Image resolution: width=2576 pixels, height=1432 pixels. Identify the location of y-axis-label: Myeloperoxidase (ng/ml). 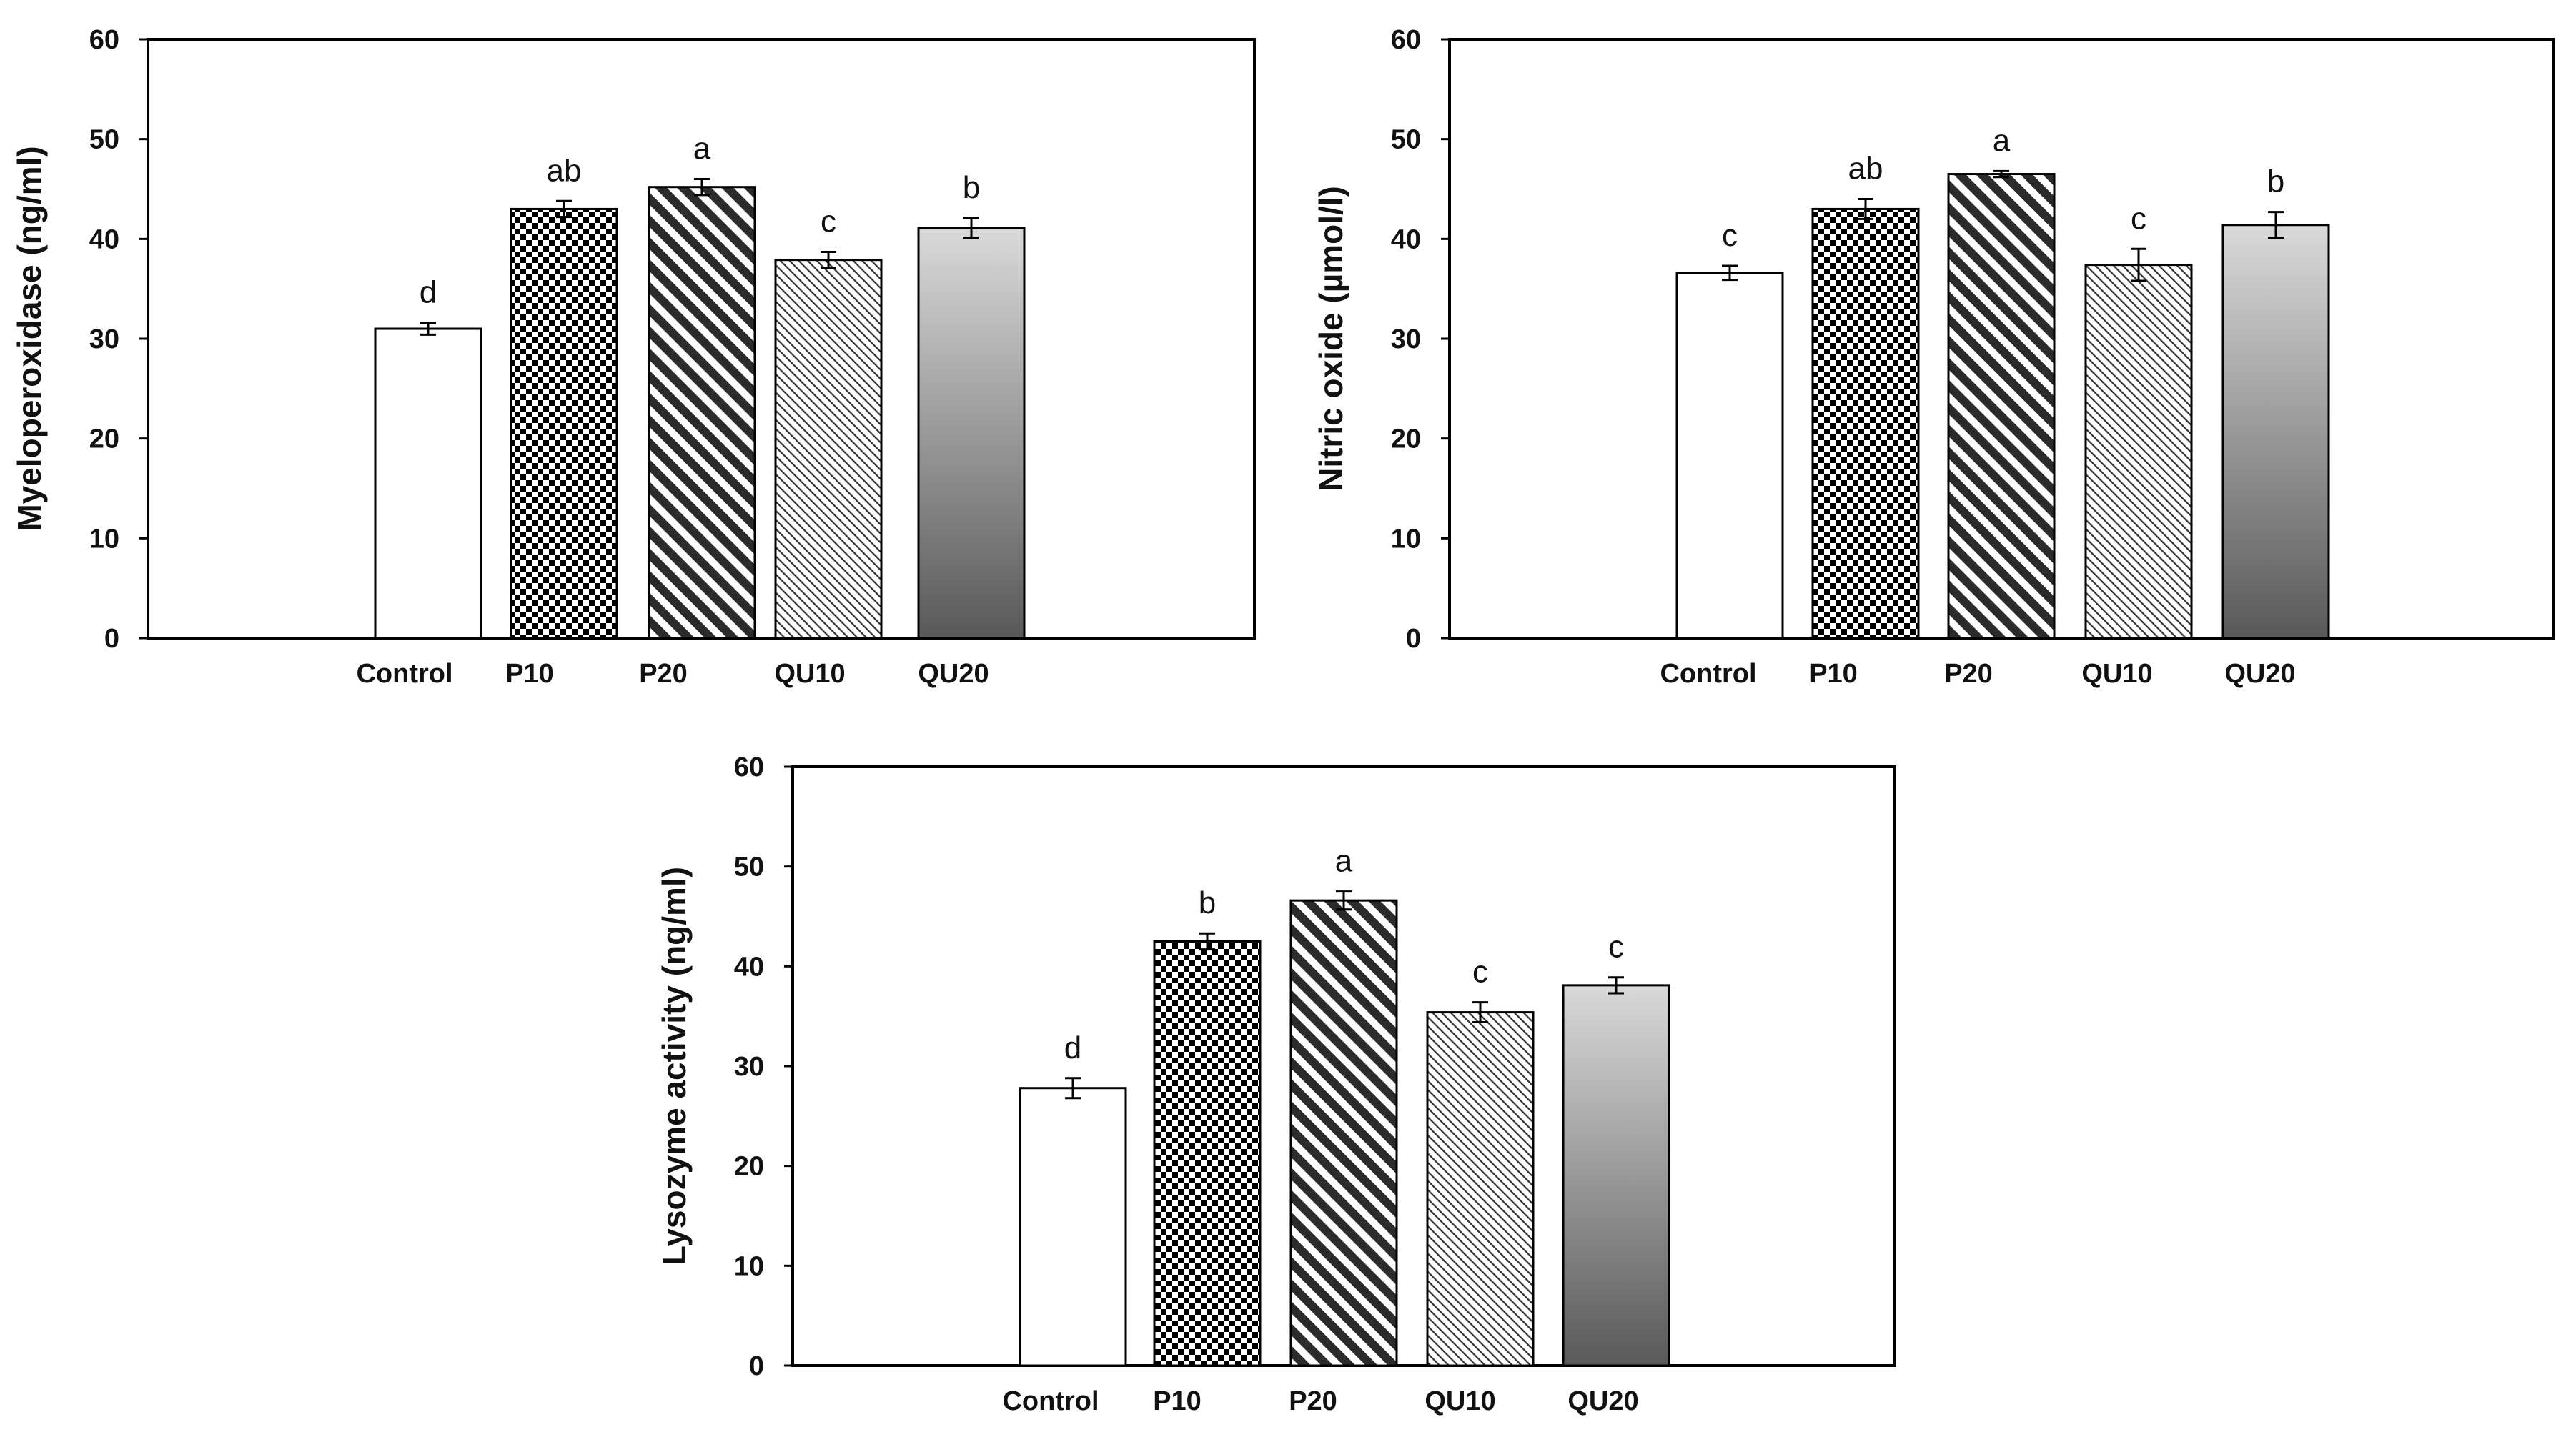
(30, 338).